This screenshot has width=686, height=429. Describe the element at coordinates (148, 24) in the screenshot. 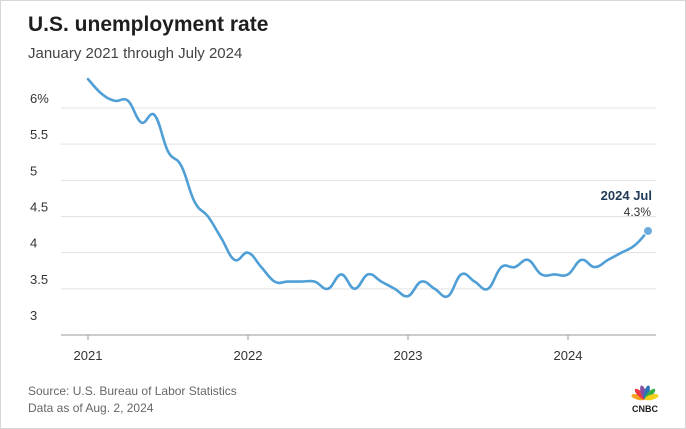

I see `chart-title: U.S. unemployment rate` at that location.